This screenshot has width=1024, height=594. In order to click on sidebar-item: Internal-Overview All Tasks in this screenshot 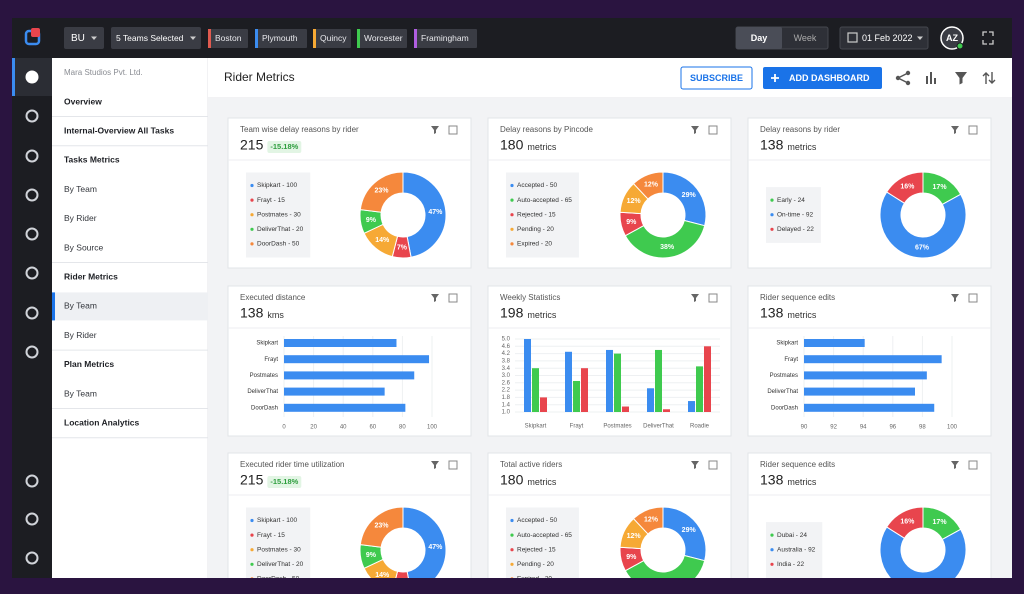, I will do `click(119, 130)`.